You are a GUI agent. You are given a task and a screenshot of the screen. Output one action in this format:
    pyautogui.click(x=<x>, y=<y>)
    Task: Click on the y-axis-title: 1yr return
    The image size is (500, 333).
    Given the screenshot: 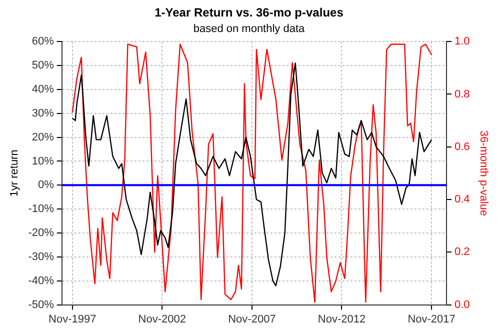 What is the action you would take?
    pyautogui.click(x=14, y=173)
    